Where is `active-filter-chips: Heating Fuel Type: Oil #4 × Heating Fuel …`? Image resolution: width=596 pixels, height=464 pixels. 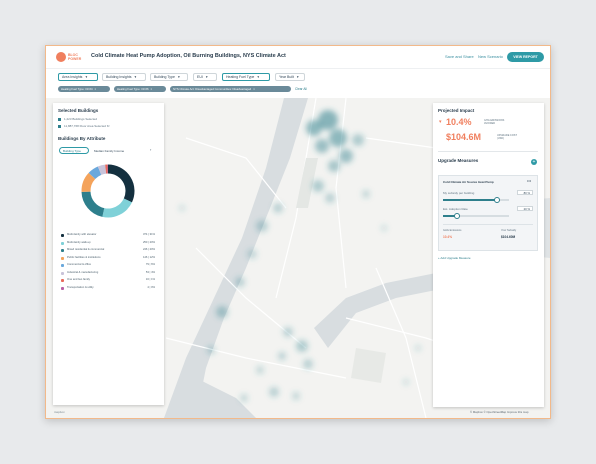 active-filter-chips: Heating Fuel Type: Oil #4 × Heating Fuel … is located at coordinates (298, 90).